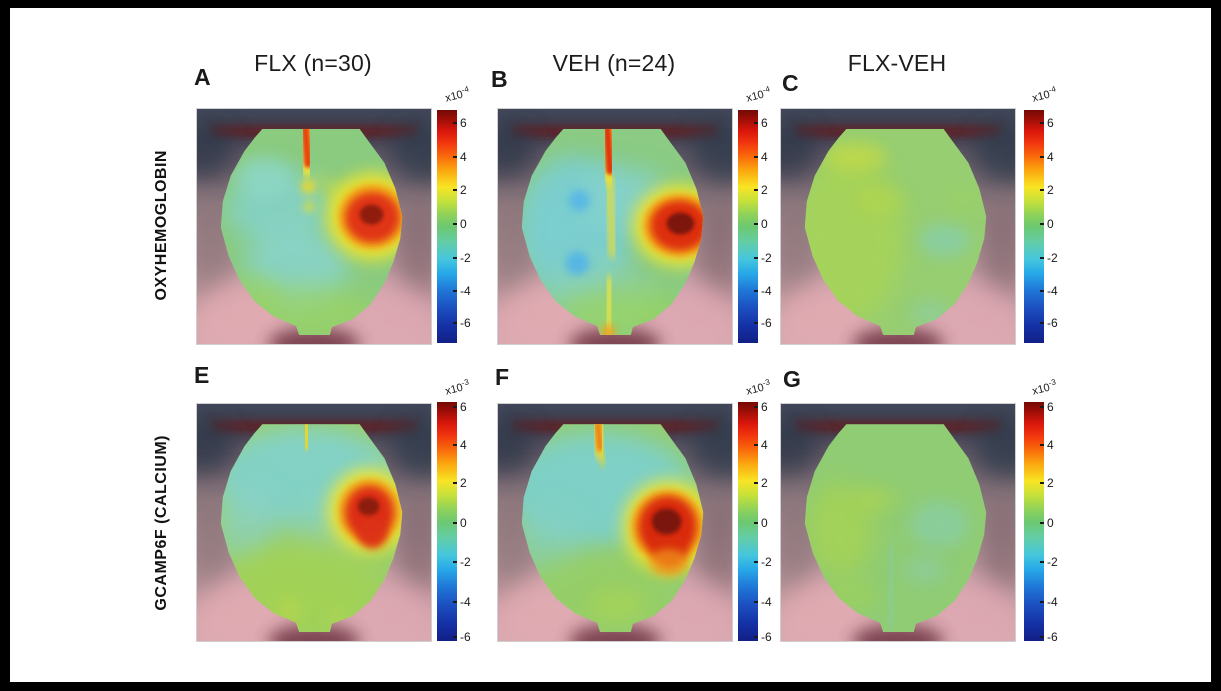  What do you see at coordinates (615, 522) in the screenshot?
I see `brain-panel-f` at bounding box center [615, 522].